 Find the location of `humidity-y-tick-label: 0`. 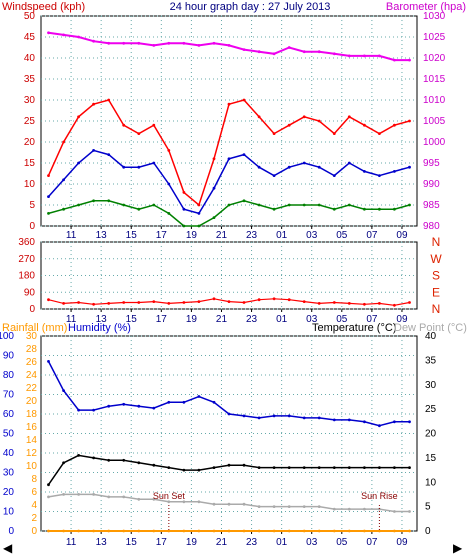

humidity-y-tick-label: 0 is located at coordinates (11, 531).